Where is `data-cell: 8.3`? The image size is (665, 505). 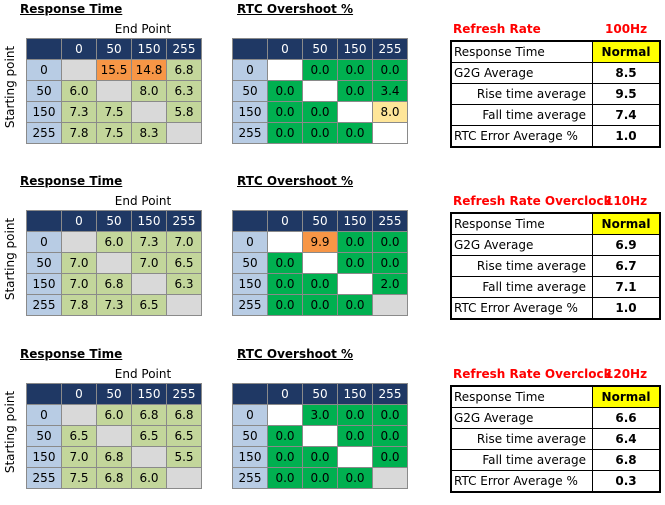
data-cell: 8.3 is located at coordinates (149, 133).